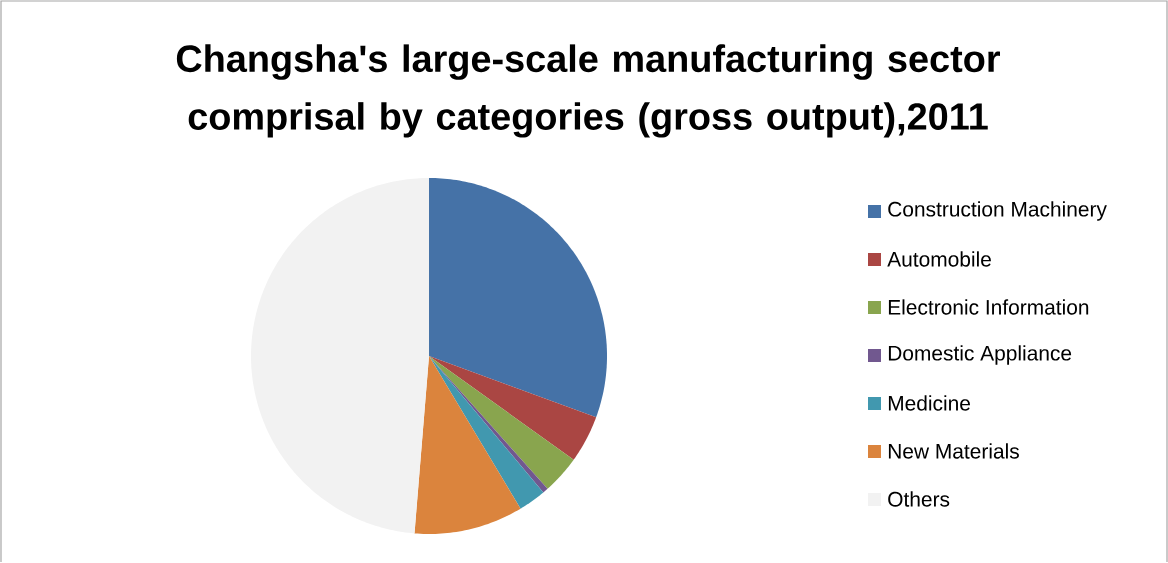 Image resolution: width=1168 pixels, height=563 pixels. I want to click on chart-title: Changsha's large-scale manufacturing sector comprisal by categories (gross output),2011, so click(588, 91).